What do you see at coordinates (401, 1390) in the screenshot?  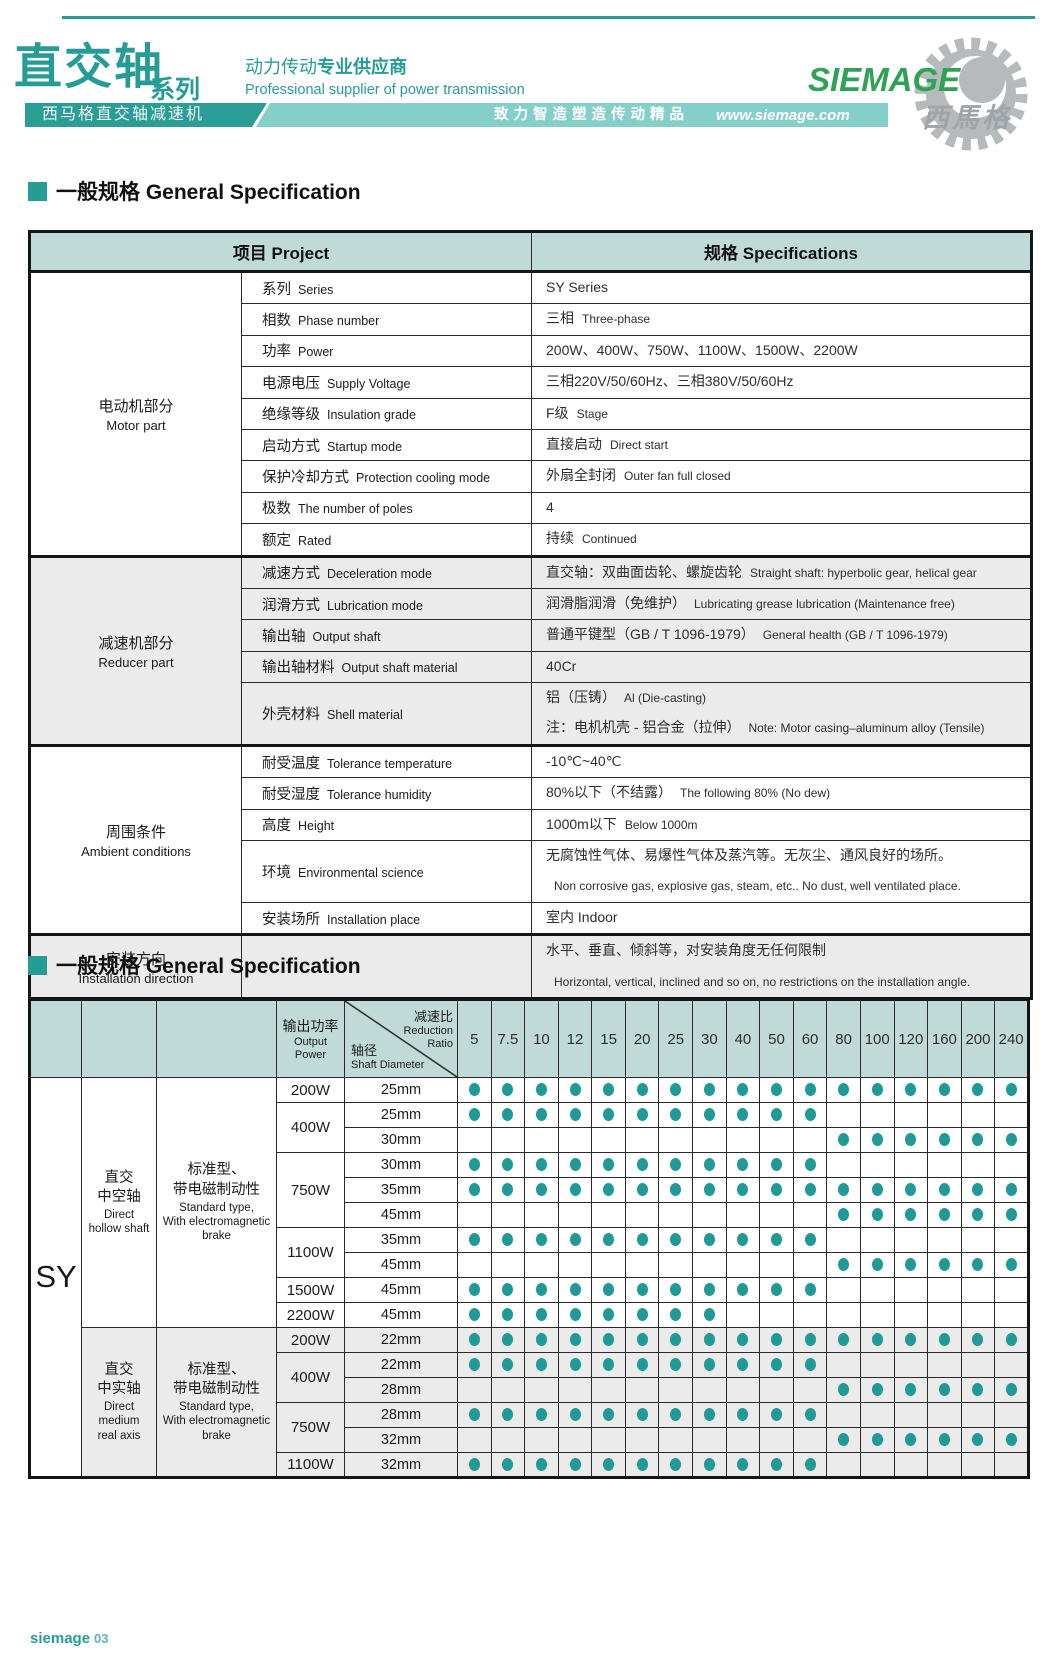 I see `diameter-cell: 28mm` at bounding box center [401, 1390].